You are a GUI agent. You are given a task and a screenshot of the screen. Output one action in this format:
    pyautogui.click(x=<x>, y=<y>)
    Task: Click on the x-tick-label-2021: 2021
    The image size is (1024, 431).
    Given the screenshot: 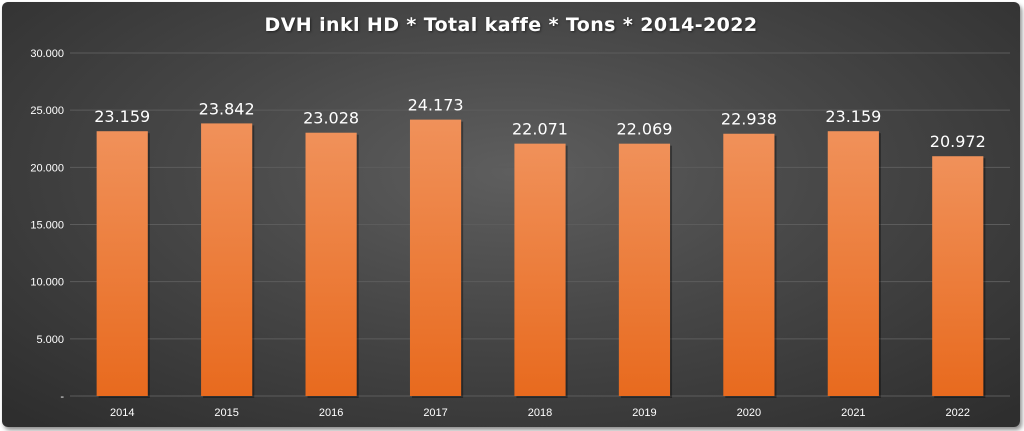 What is the action you would take?
    pyautogui.click(x=853, y=413)
    